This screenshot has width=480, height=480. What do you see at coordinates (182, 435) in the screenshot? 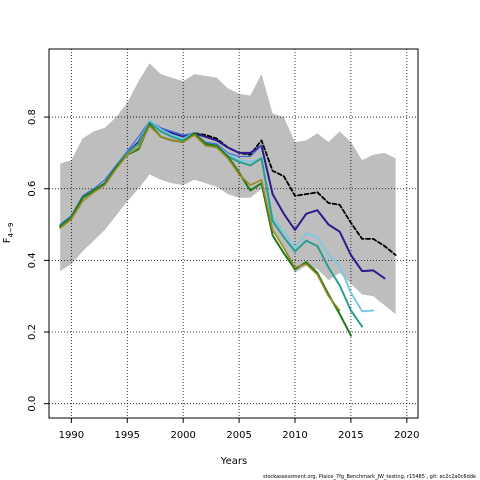
I see `x-tick-label: 2000` at bounding box center [182, 435].